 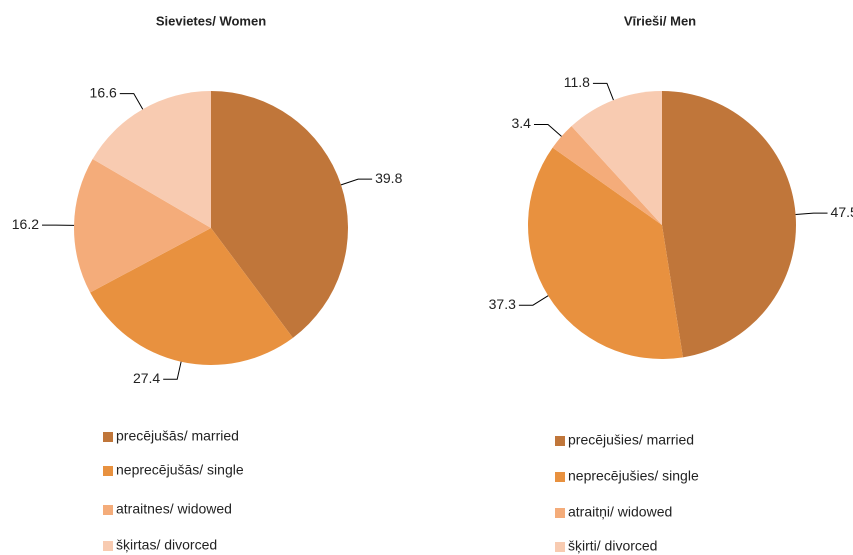 What do you see at coordinates (842, 212) in the screenshot?
I see `data-label: 47.5` at bounding box center [842, 212].